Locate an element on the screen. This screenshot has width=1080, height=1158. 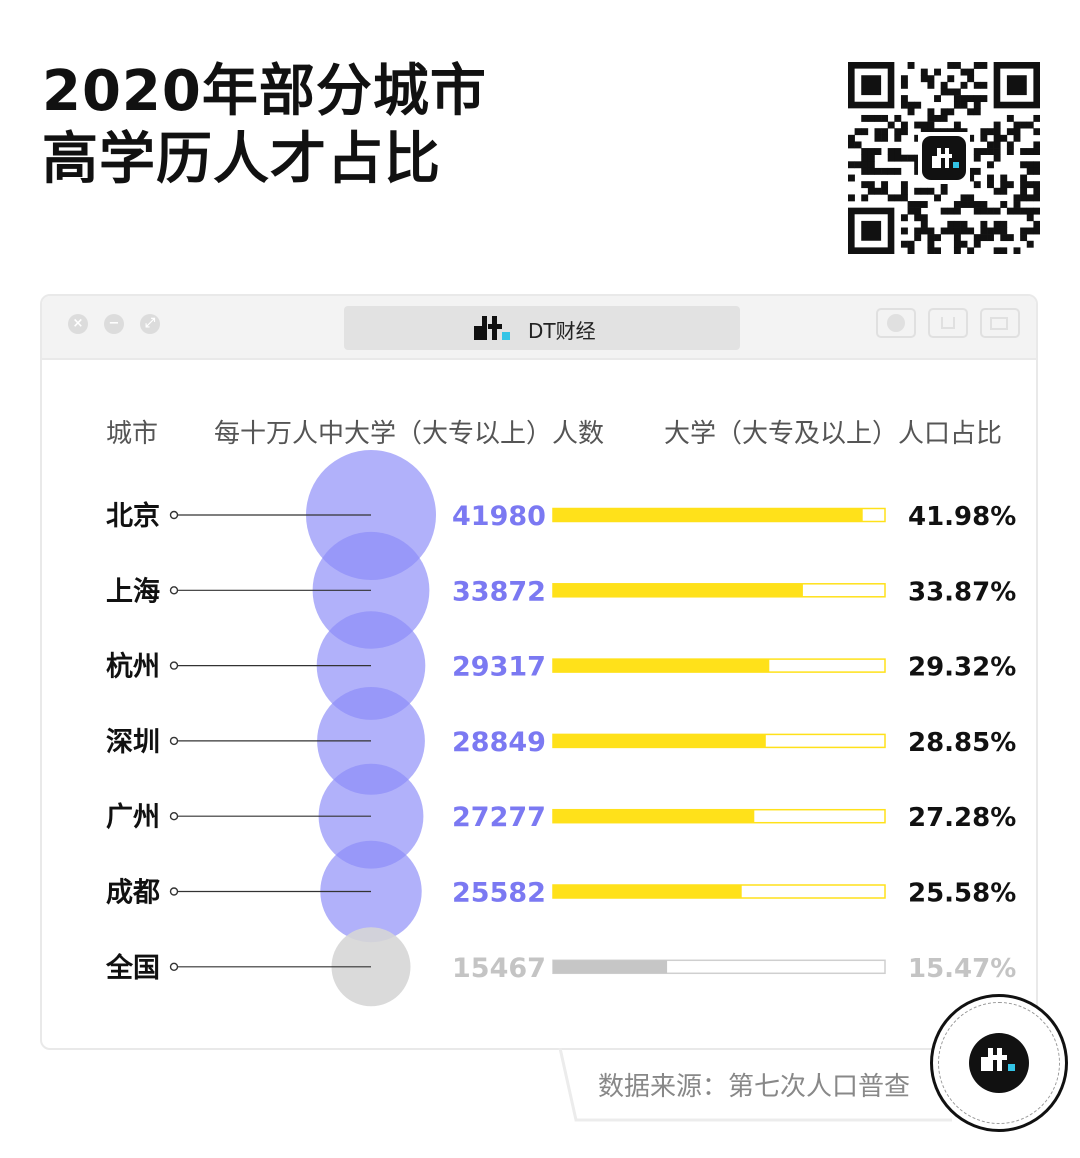
window-tab: DT财经 is located at coordinates (542, 328).